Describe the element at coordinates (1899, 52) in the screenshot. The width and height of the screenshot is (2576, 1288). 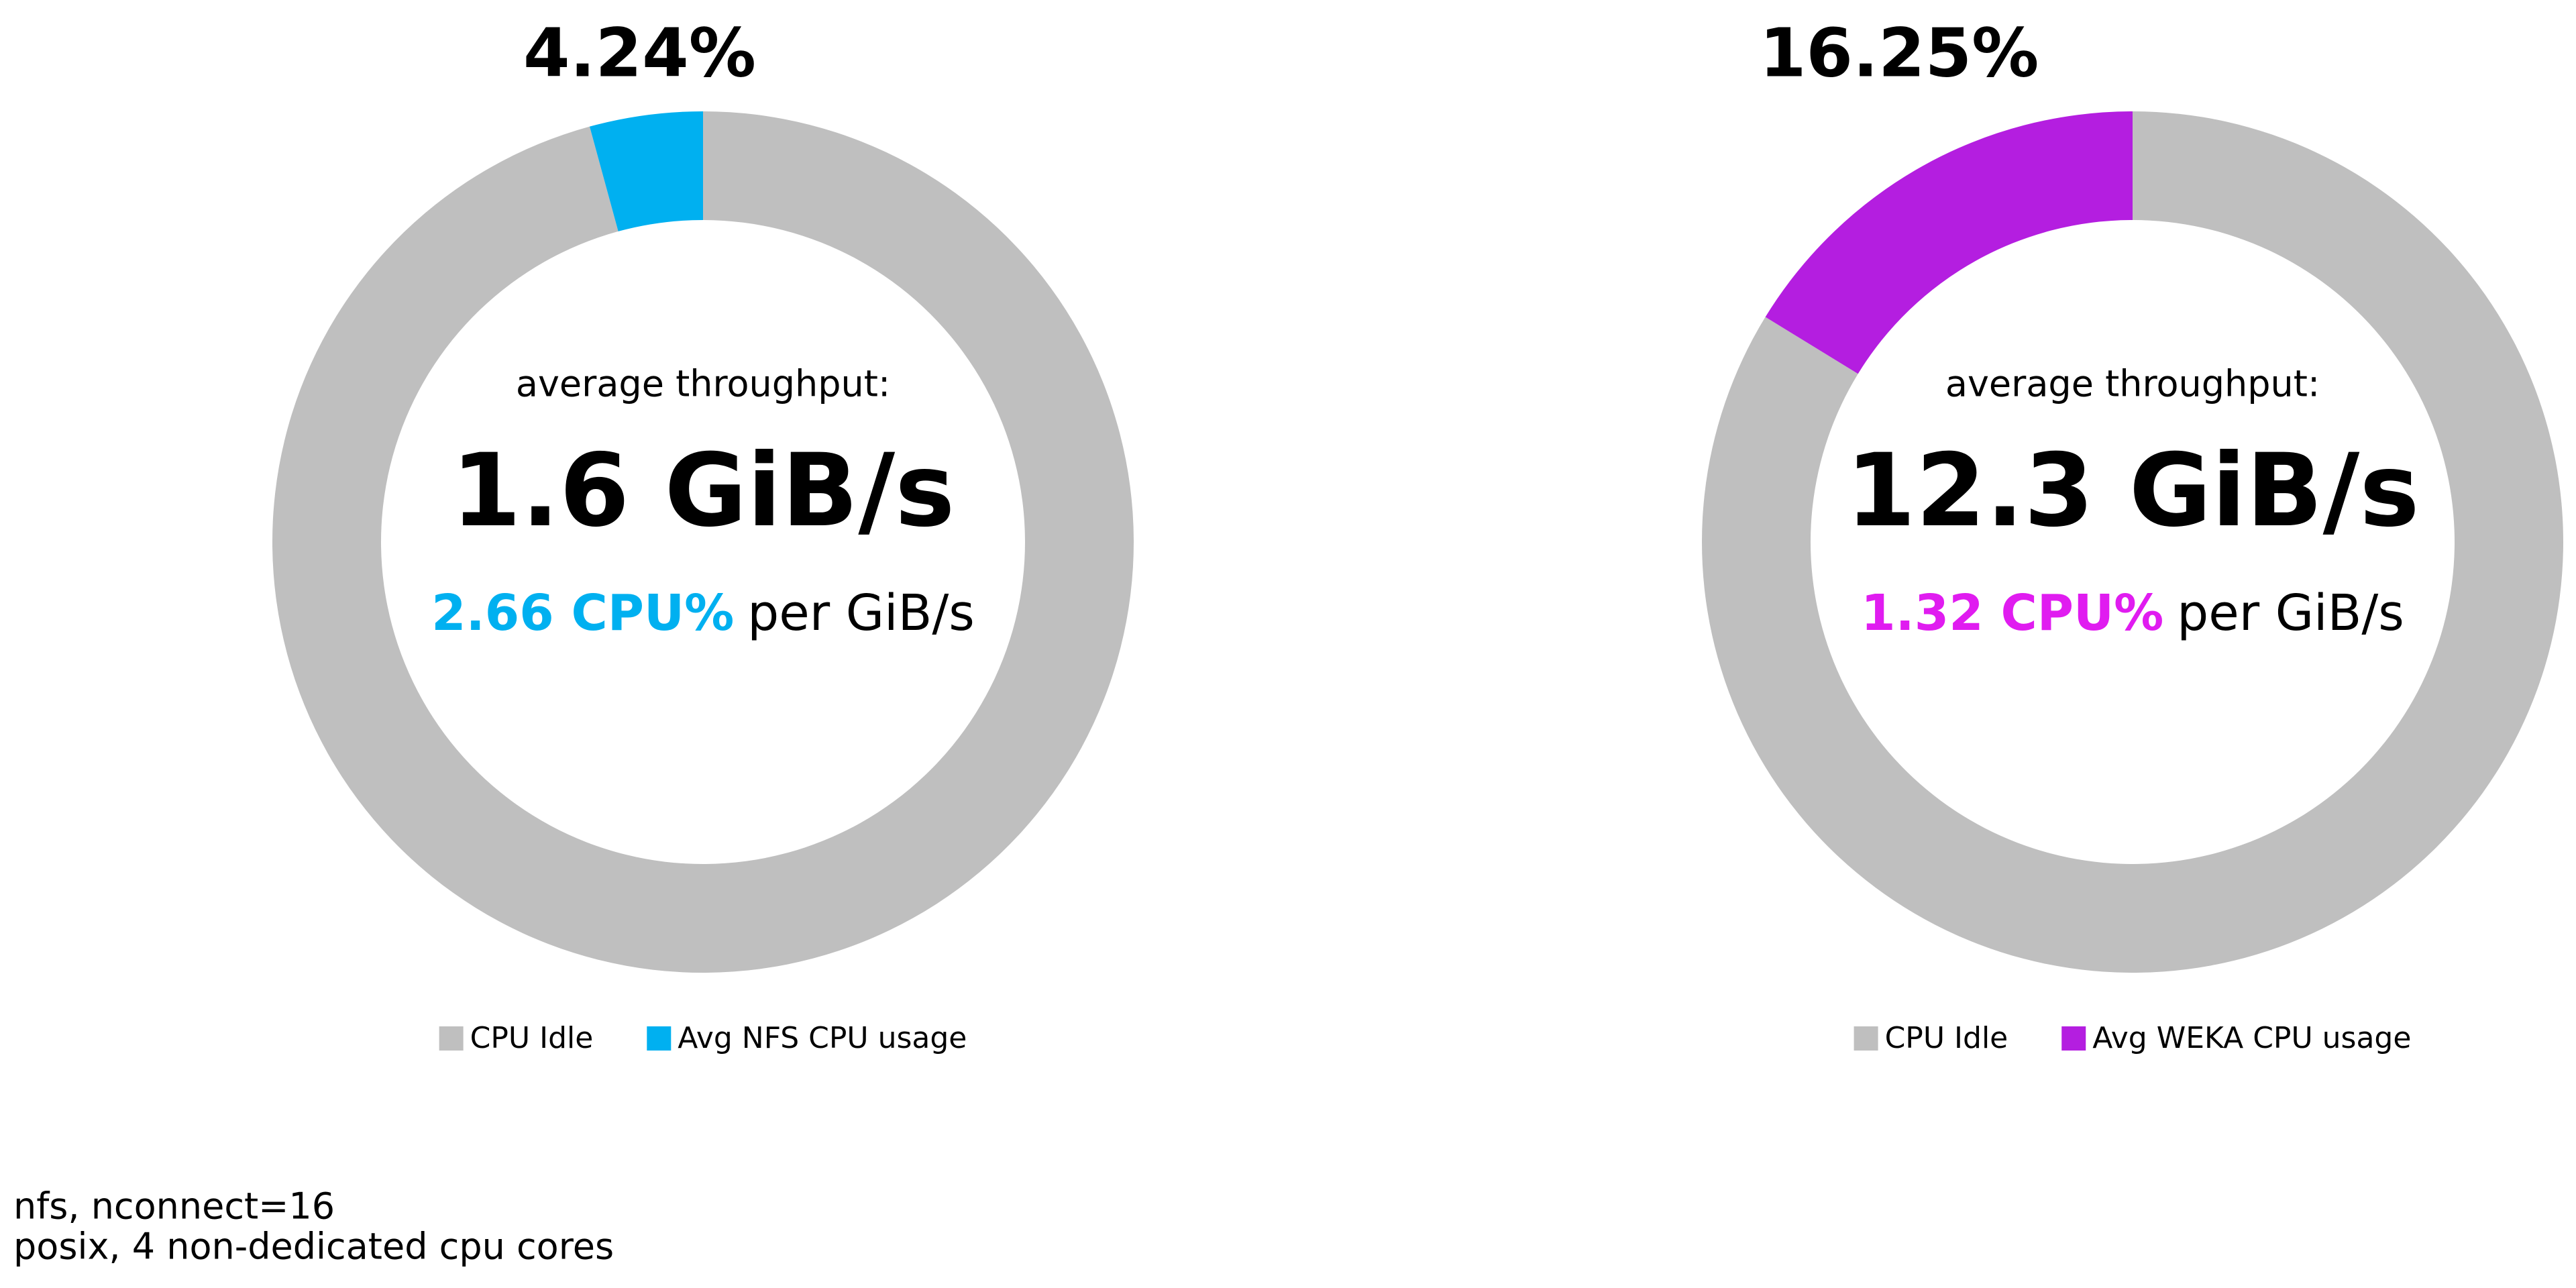
I see `data-label: 16.25%` at that location.